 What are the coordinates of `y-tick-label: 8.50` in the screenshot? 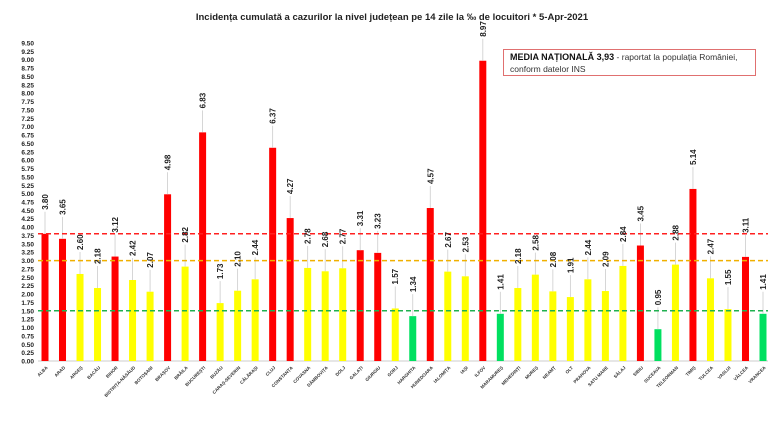 It's located at (27, 77).